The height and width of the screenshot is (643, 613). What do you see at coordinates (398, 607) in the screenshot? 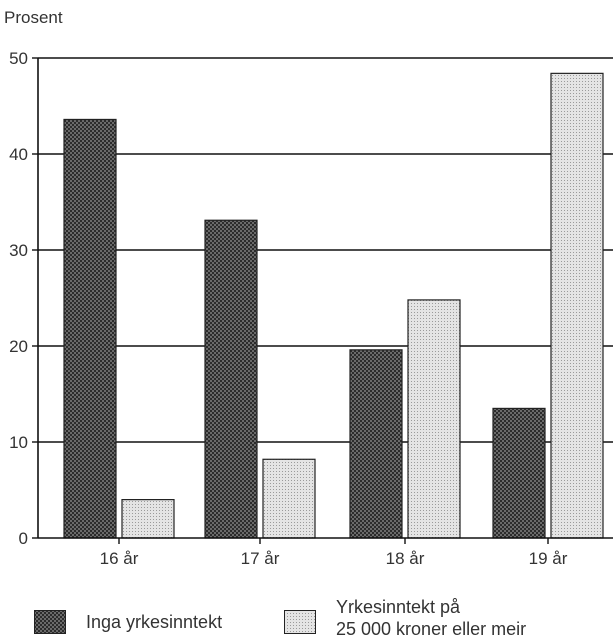
I see `legend-label-line-1: Yrkesinntekt på` at bounding box center [398, 607].